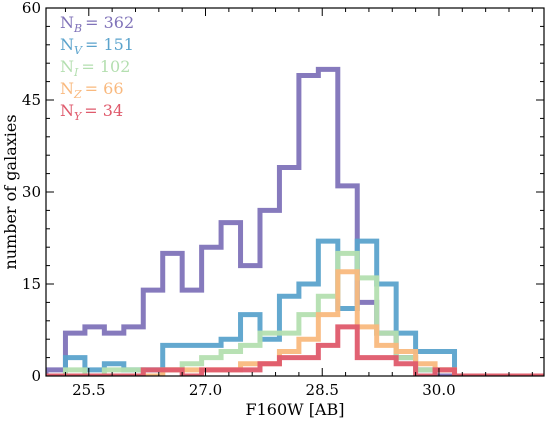 This screenshot has width=546, height=421. Describe the element at coordinates (78, 50) in the screenshot. I see `legend-subscript: V` at that location.